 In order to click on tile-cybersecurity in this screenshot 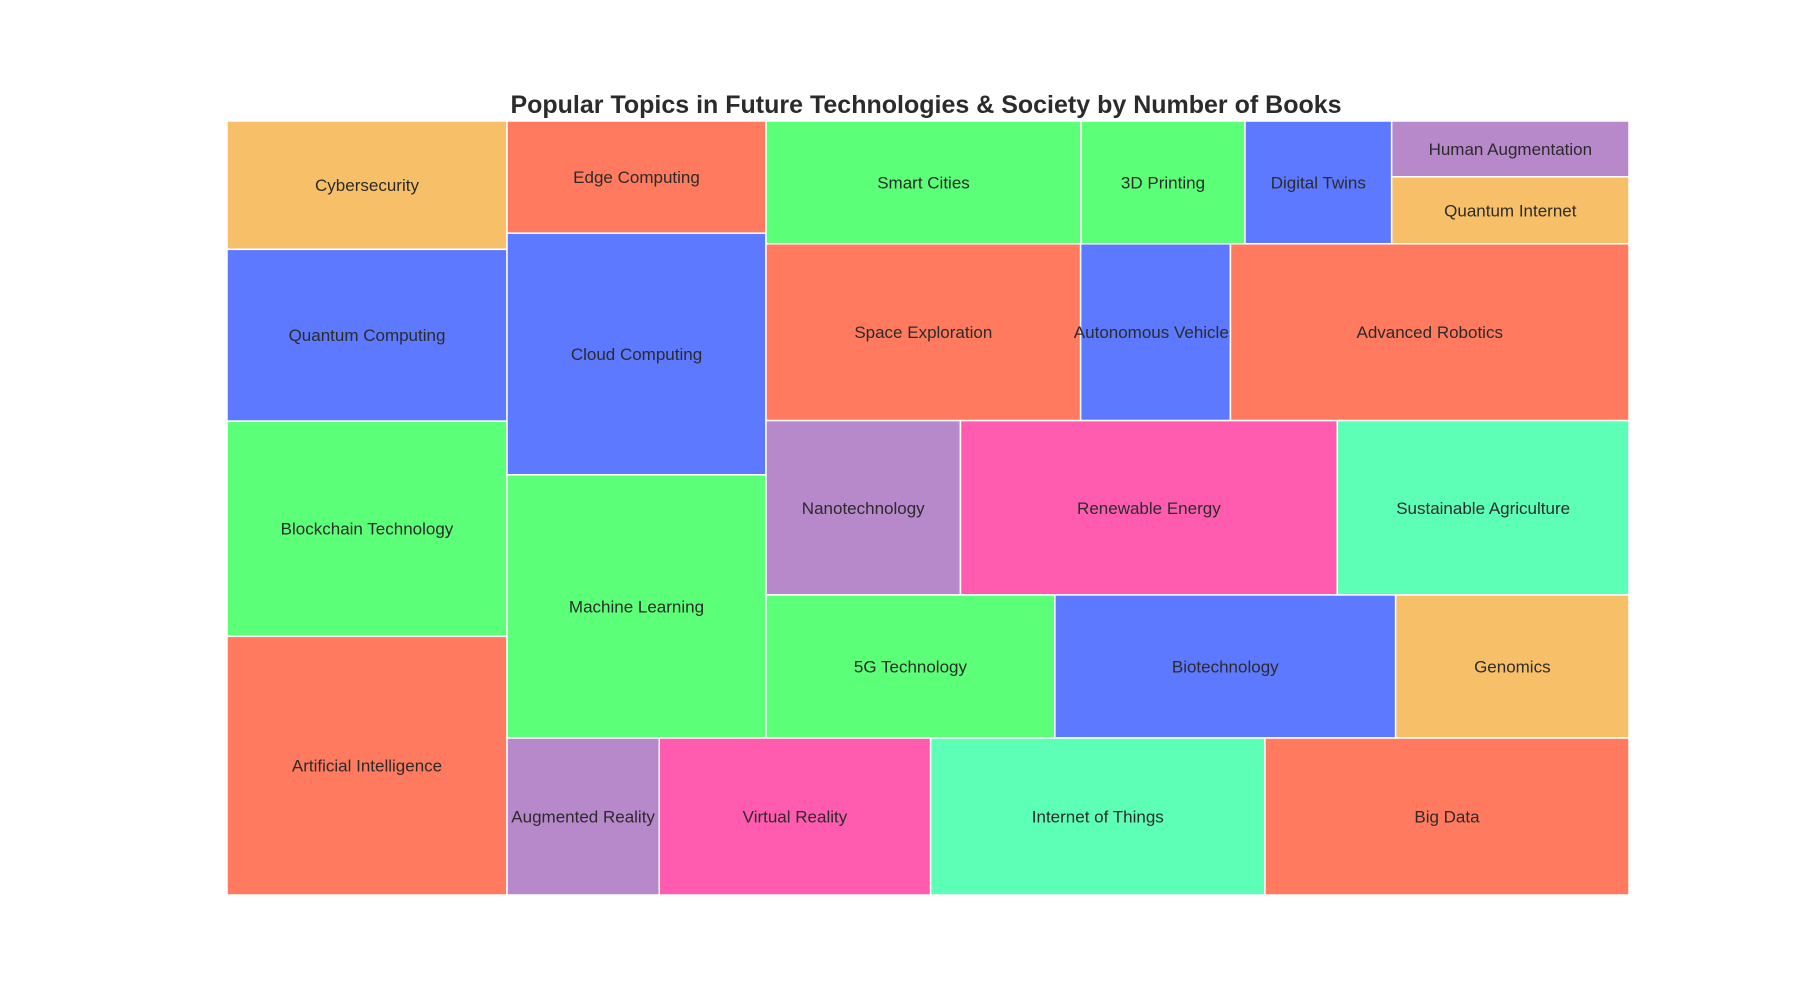, I will do `click(367, 185)`.